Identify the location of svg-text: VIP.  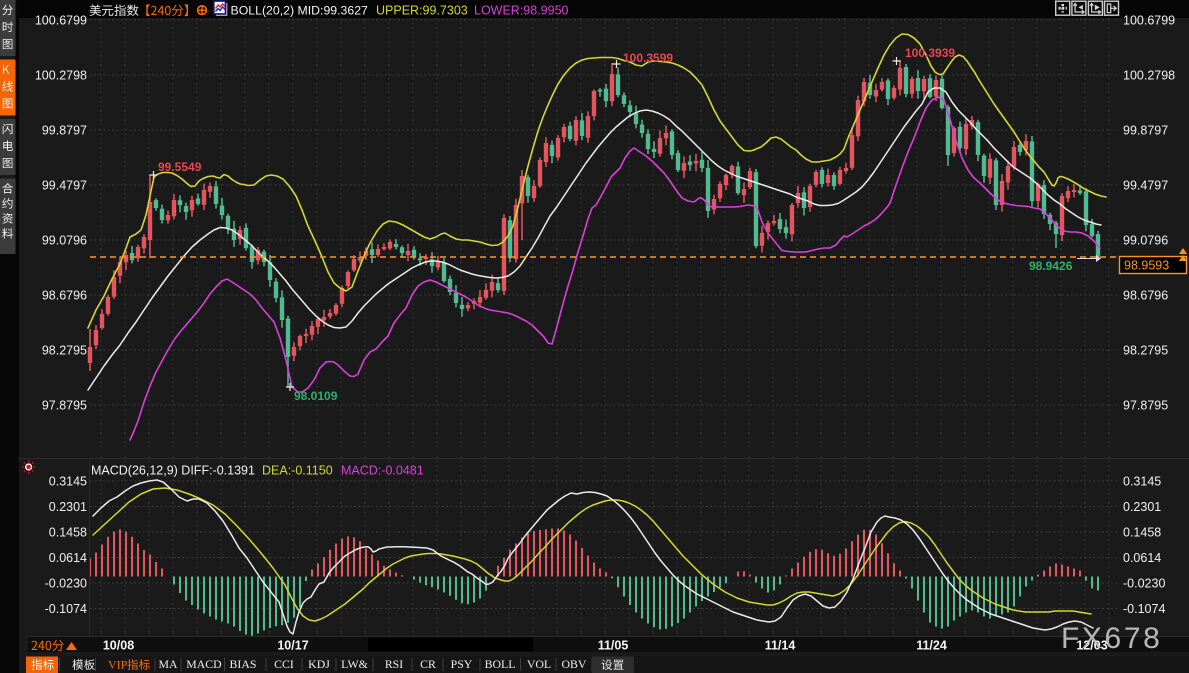
(118, 665).